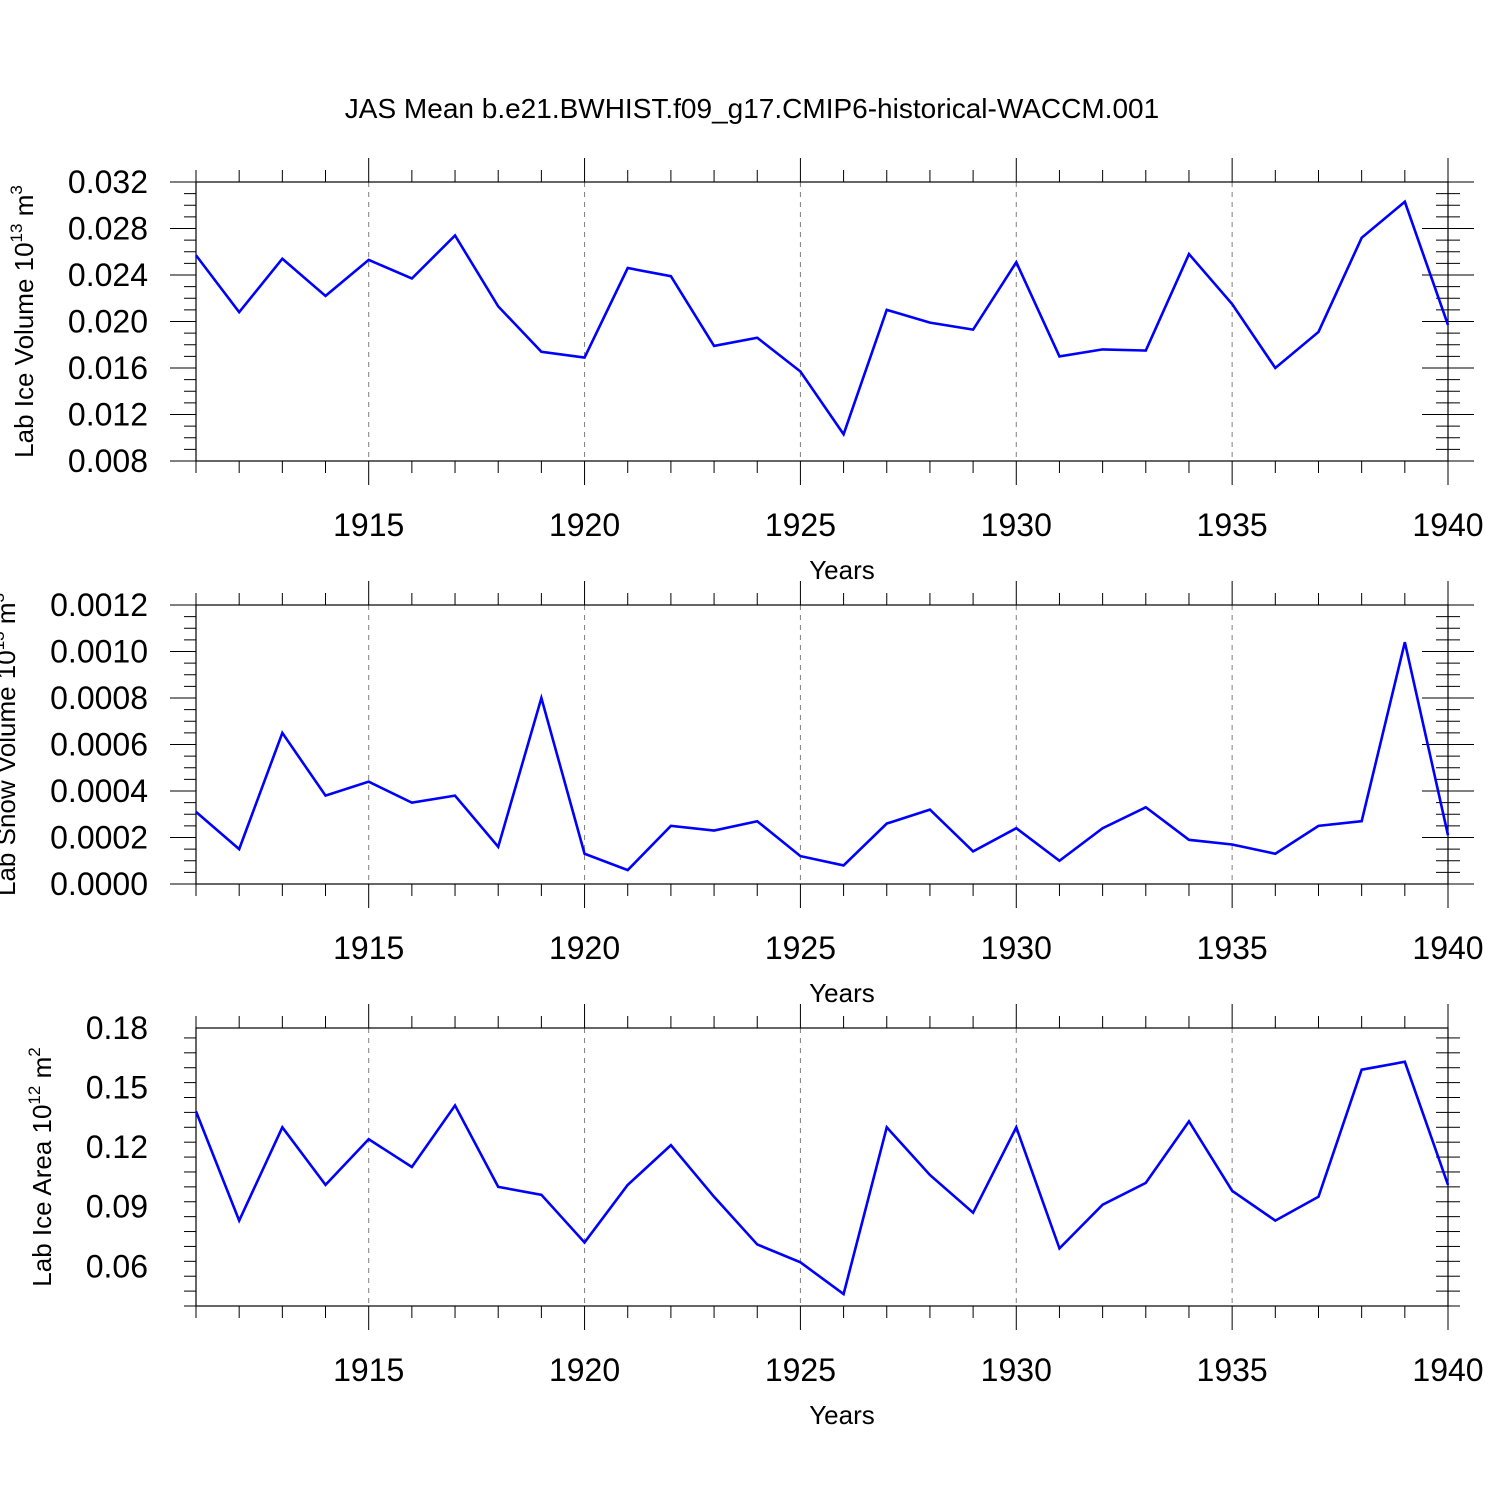 Image resolution: width=1500 pixels, height=1505 pixels. Describe the element at coordinates (99, 838) in the screenshot. I see `y-tick-label: 0.0002` at that location.